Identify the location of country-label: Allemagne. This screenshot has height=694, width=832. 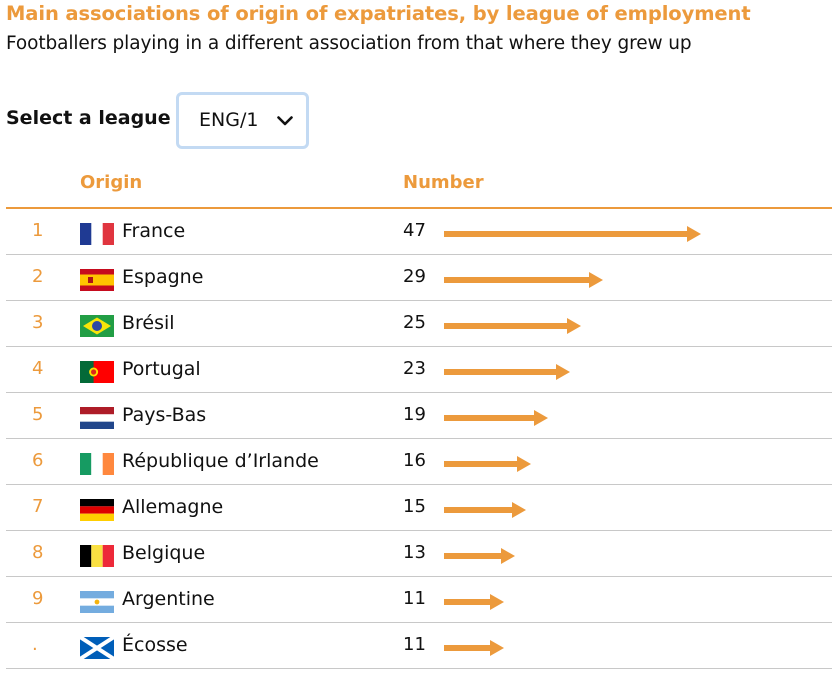
(173, 507).